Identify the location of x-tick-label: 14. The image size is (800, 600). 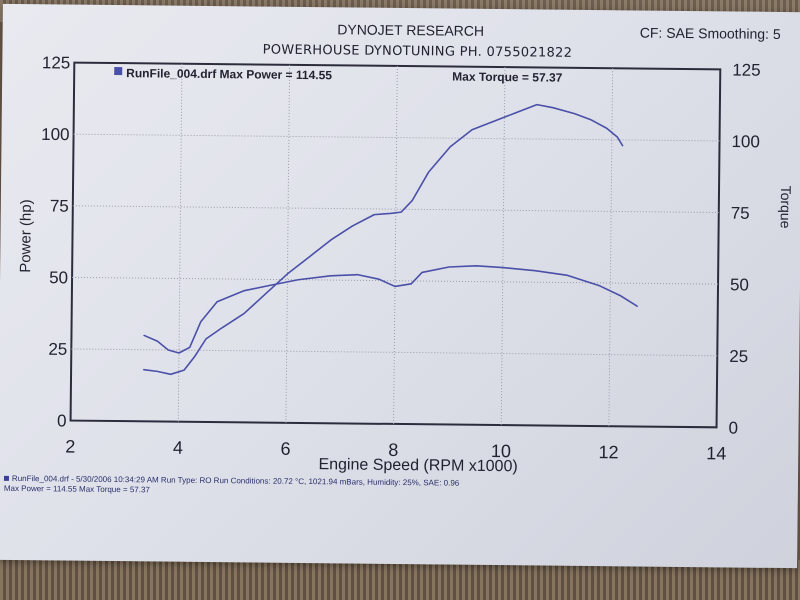
(716, 453).